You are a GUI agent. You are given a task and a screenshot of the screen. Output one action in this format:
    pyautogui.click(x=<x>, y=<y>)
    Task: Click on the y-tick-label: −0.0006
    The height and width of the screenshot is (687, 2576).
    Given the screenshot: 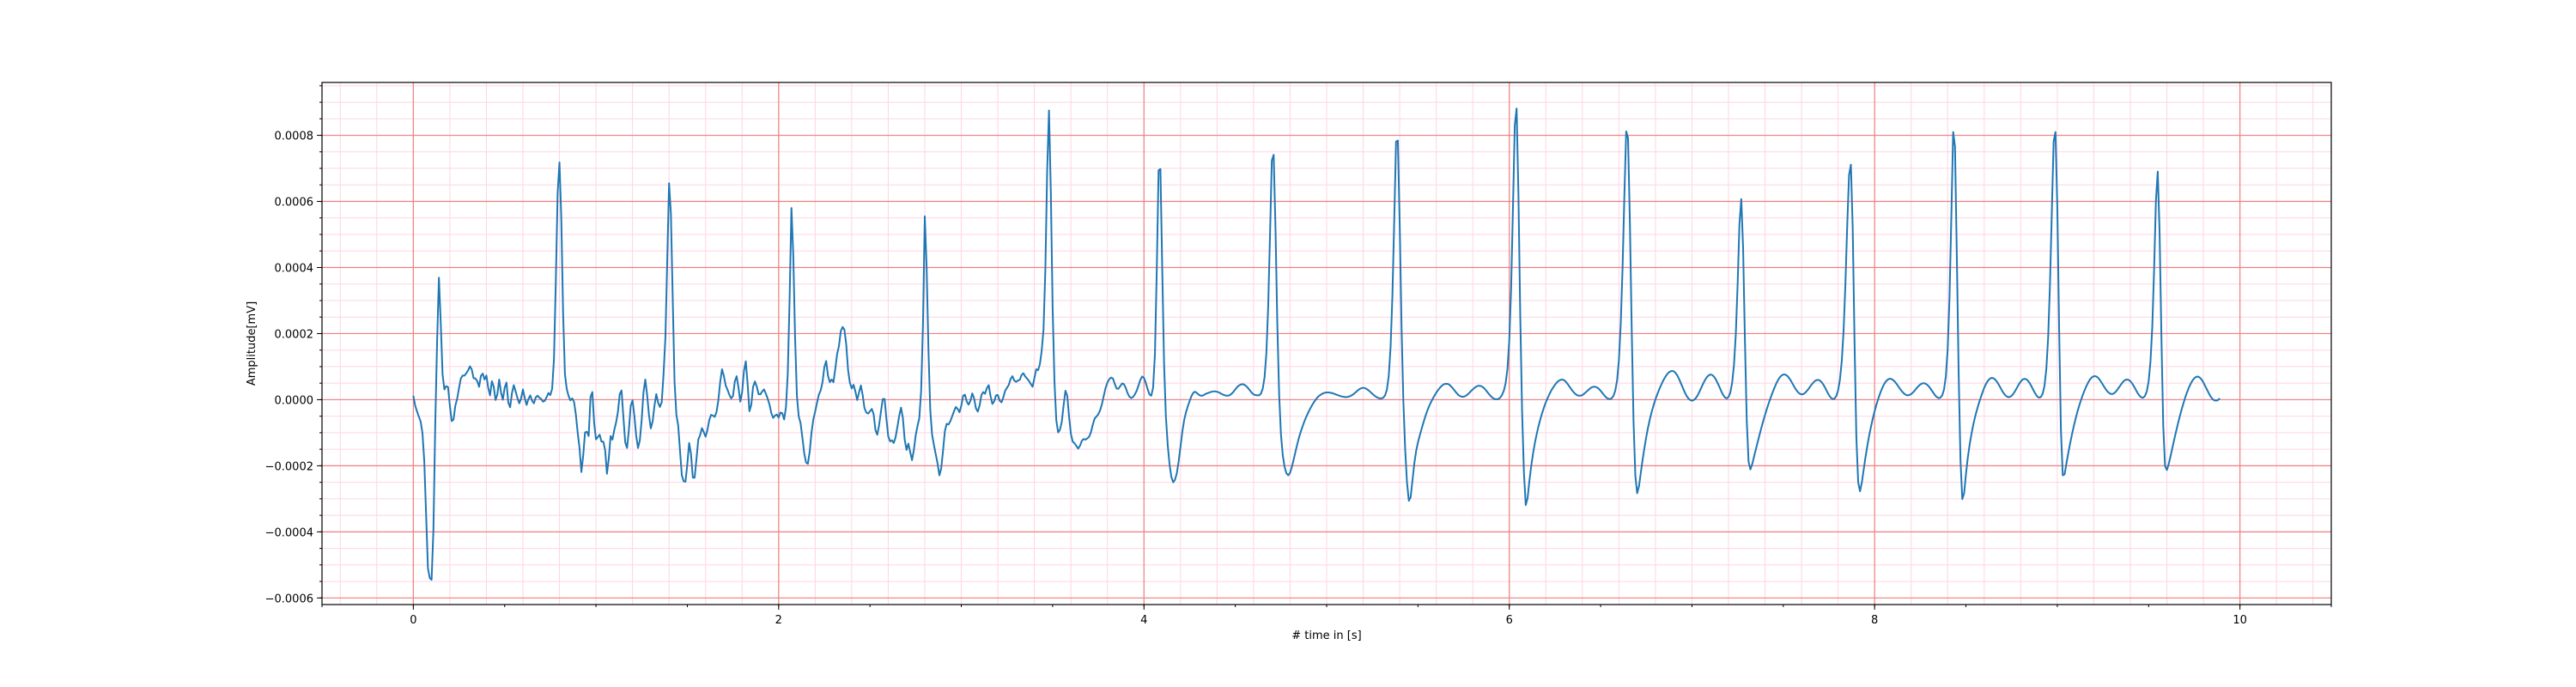 What is the action you would take?
    pyautogui.click(x=289, y=599)
    